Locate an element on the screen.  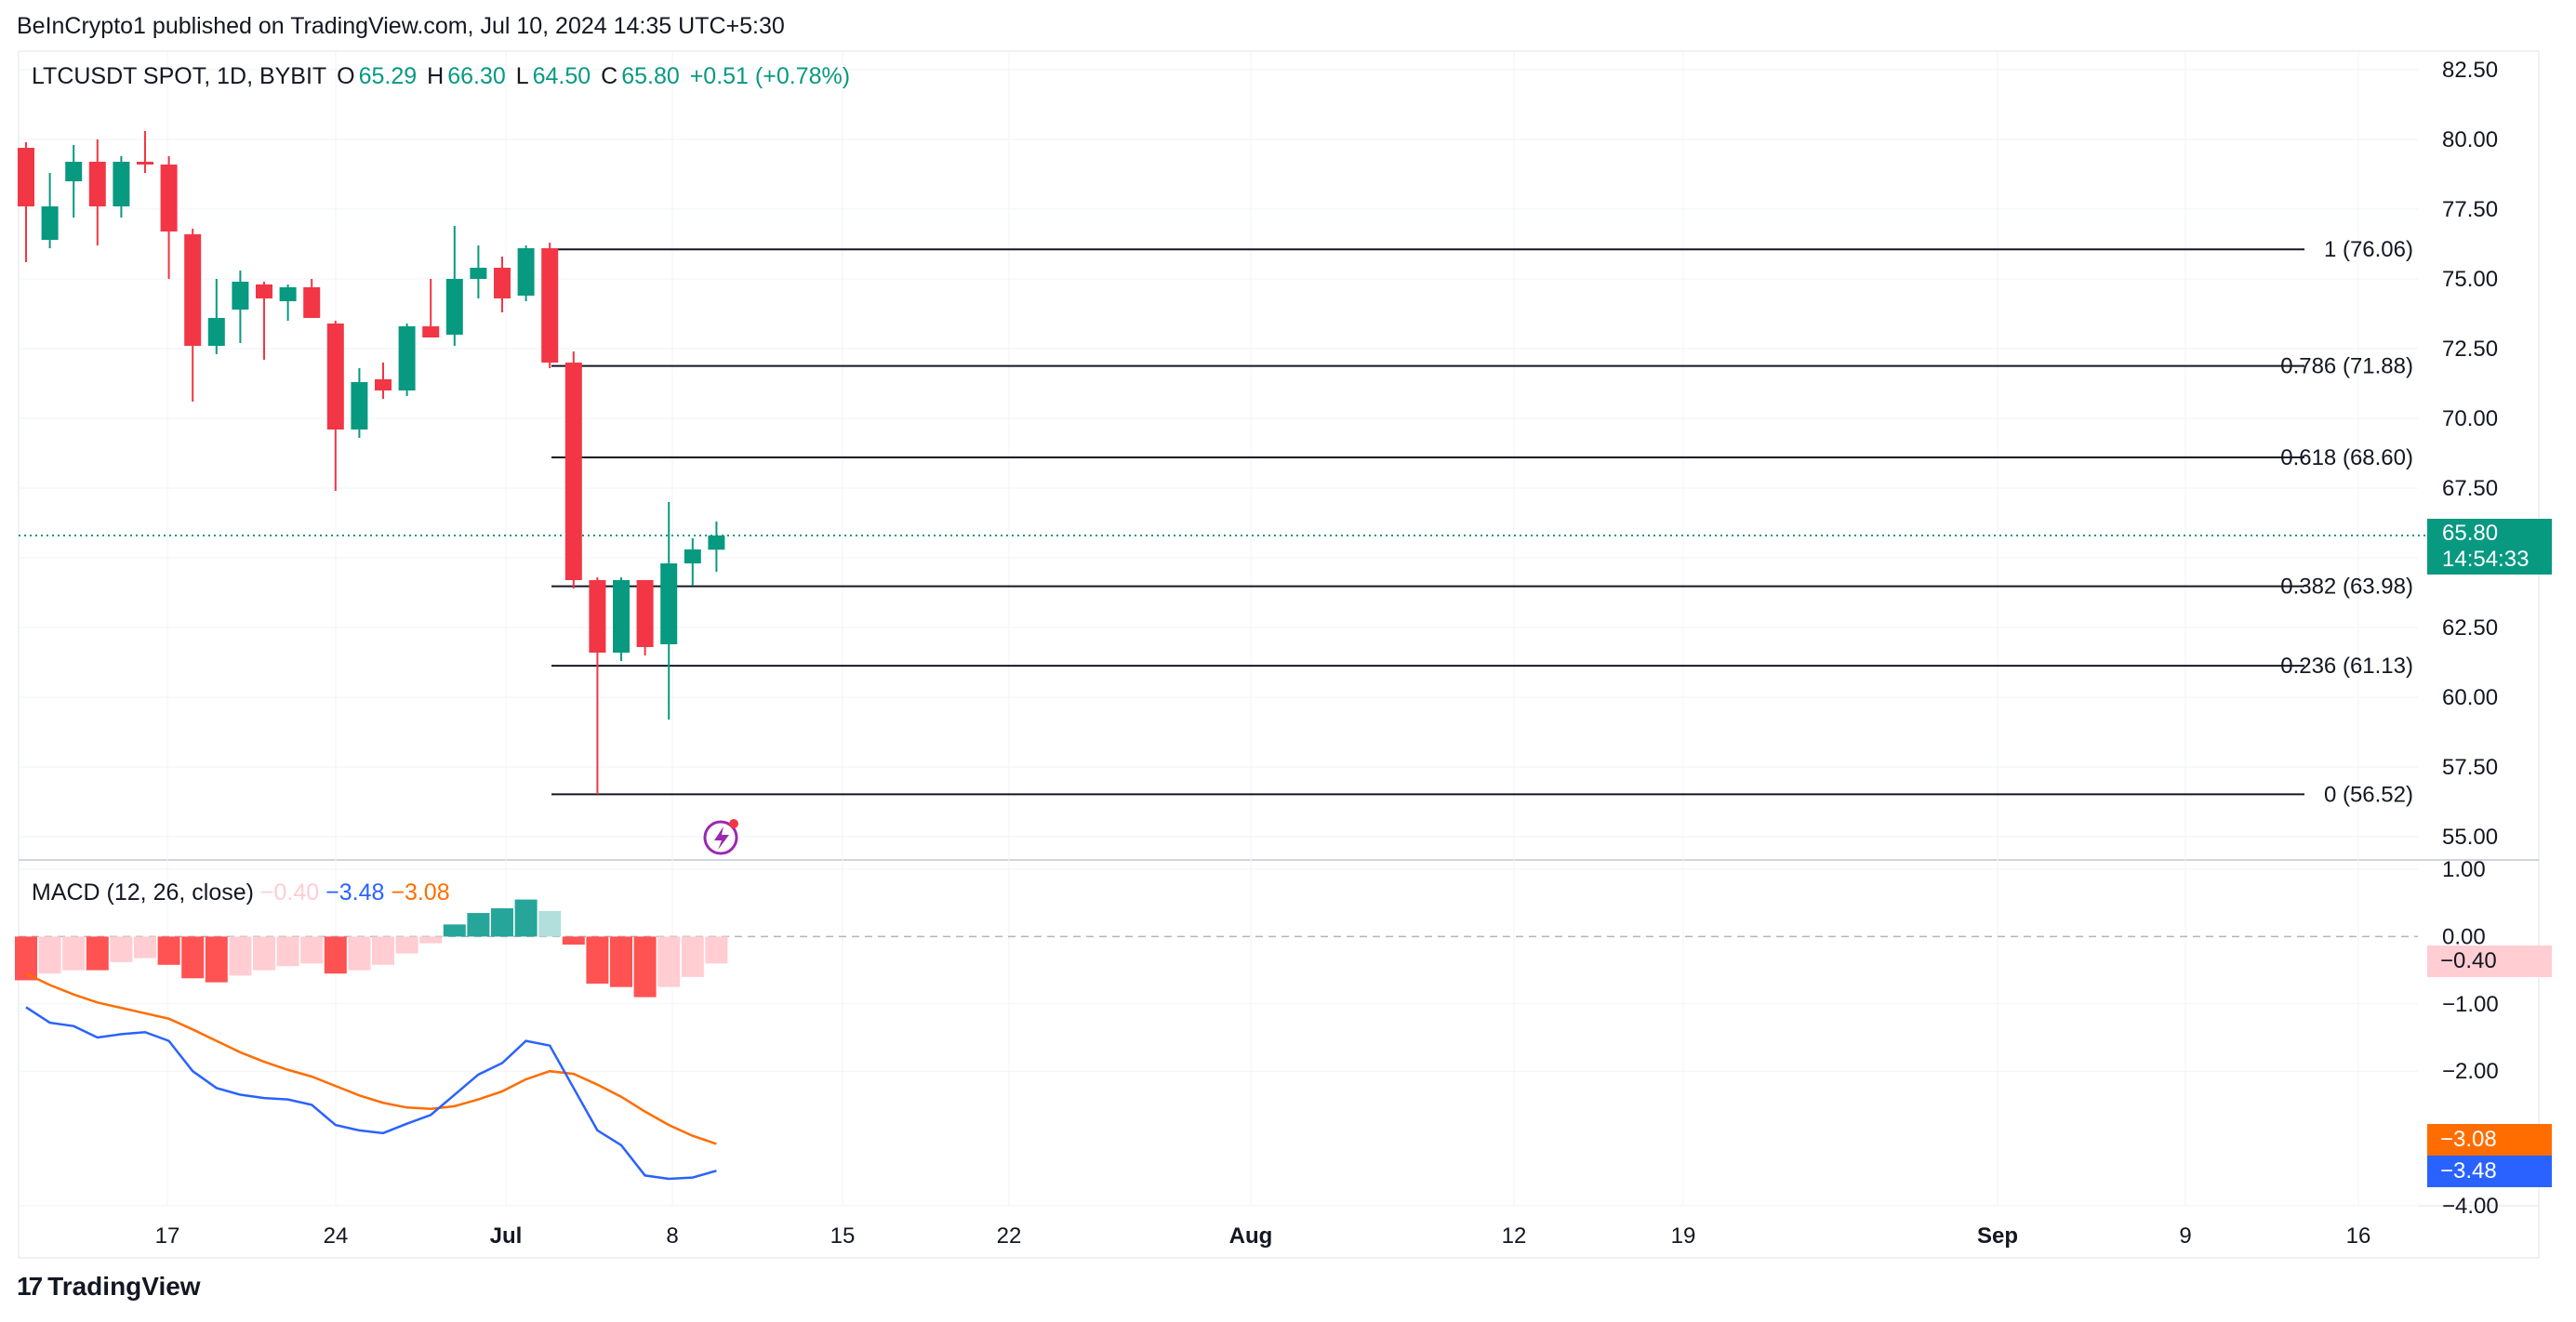
macd-indicator-name: MACD (12, 26, close) is located at coordinates (143, 893).